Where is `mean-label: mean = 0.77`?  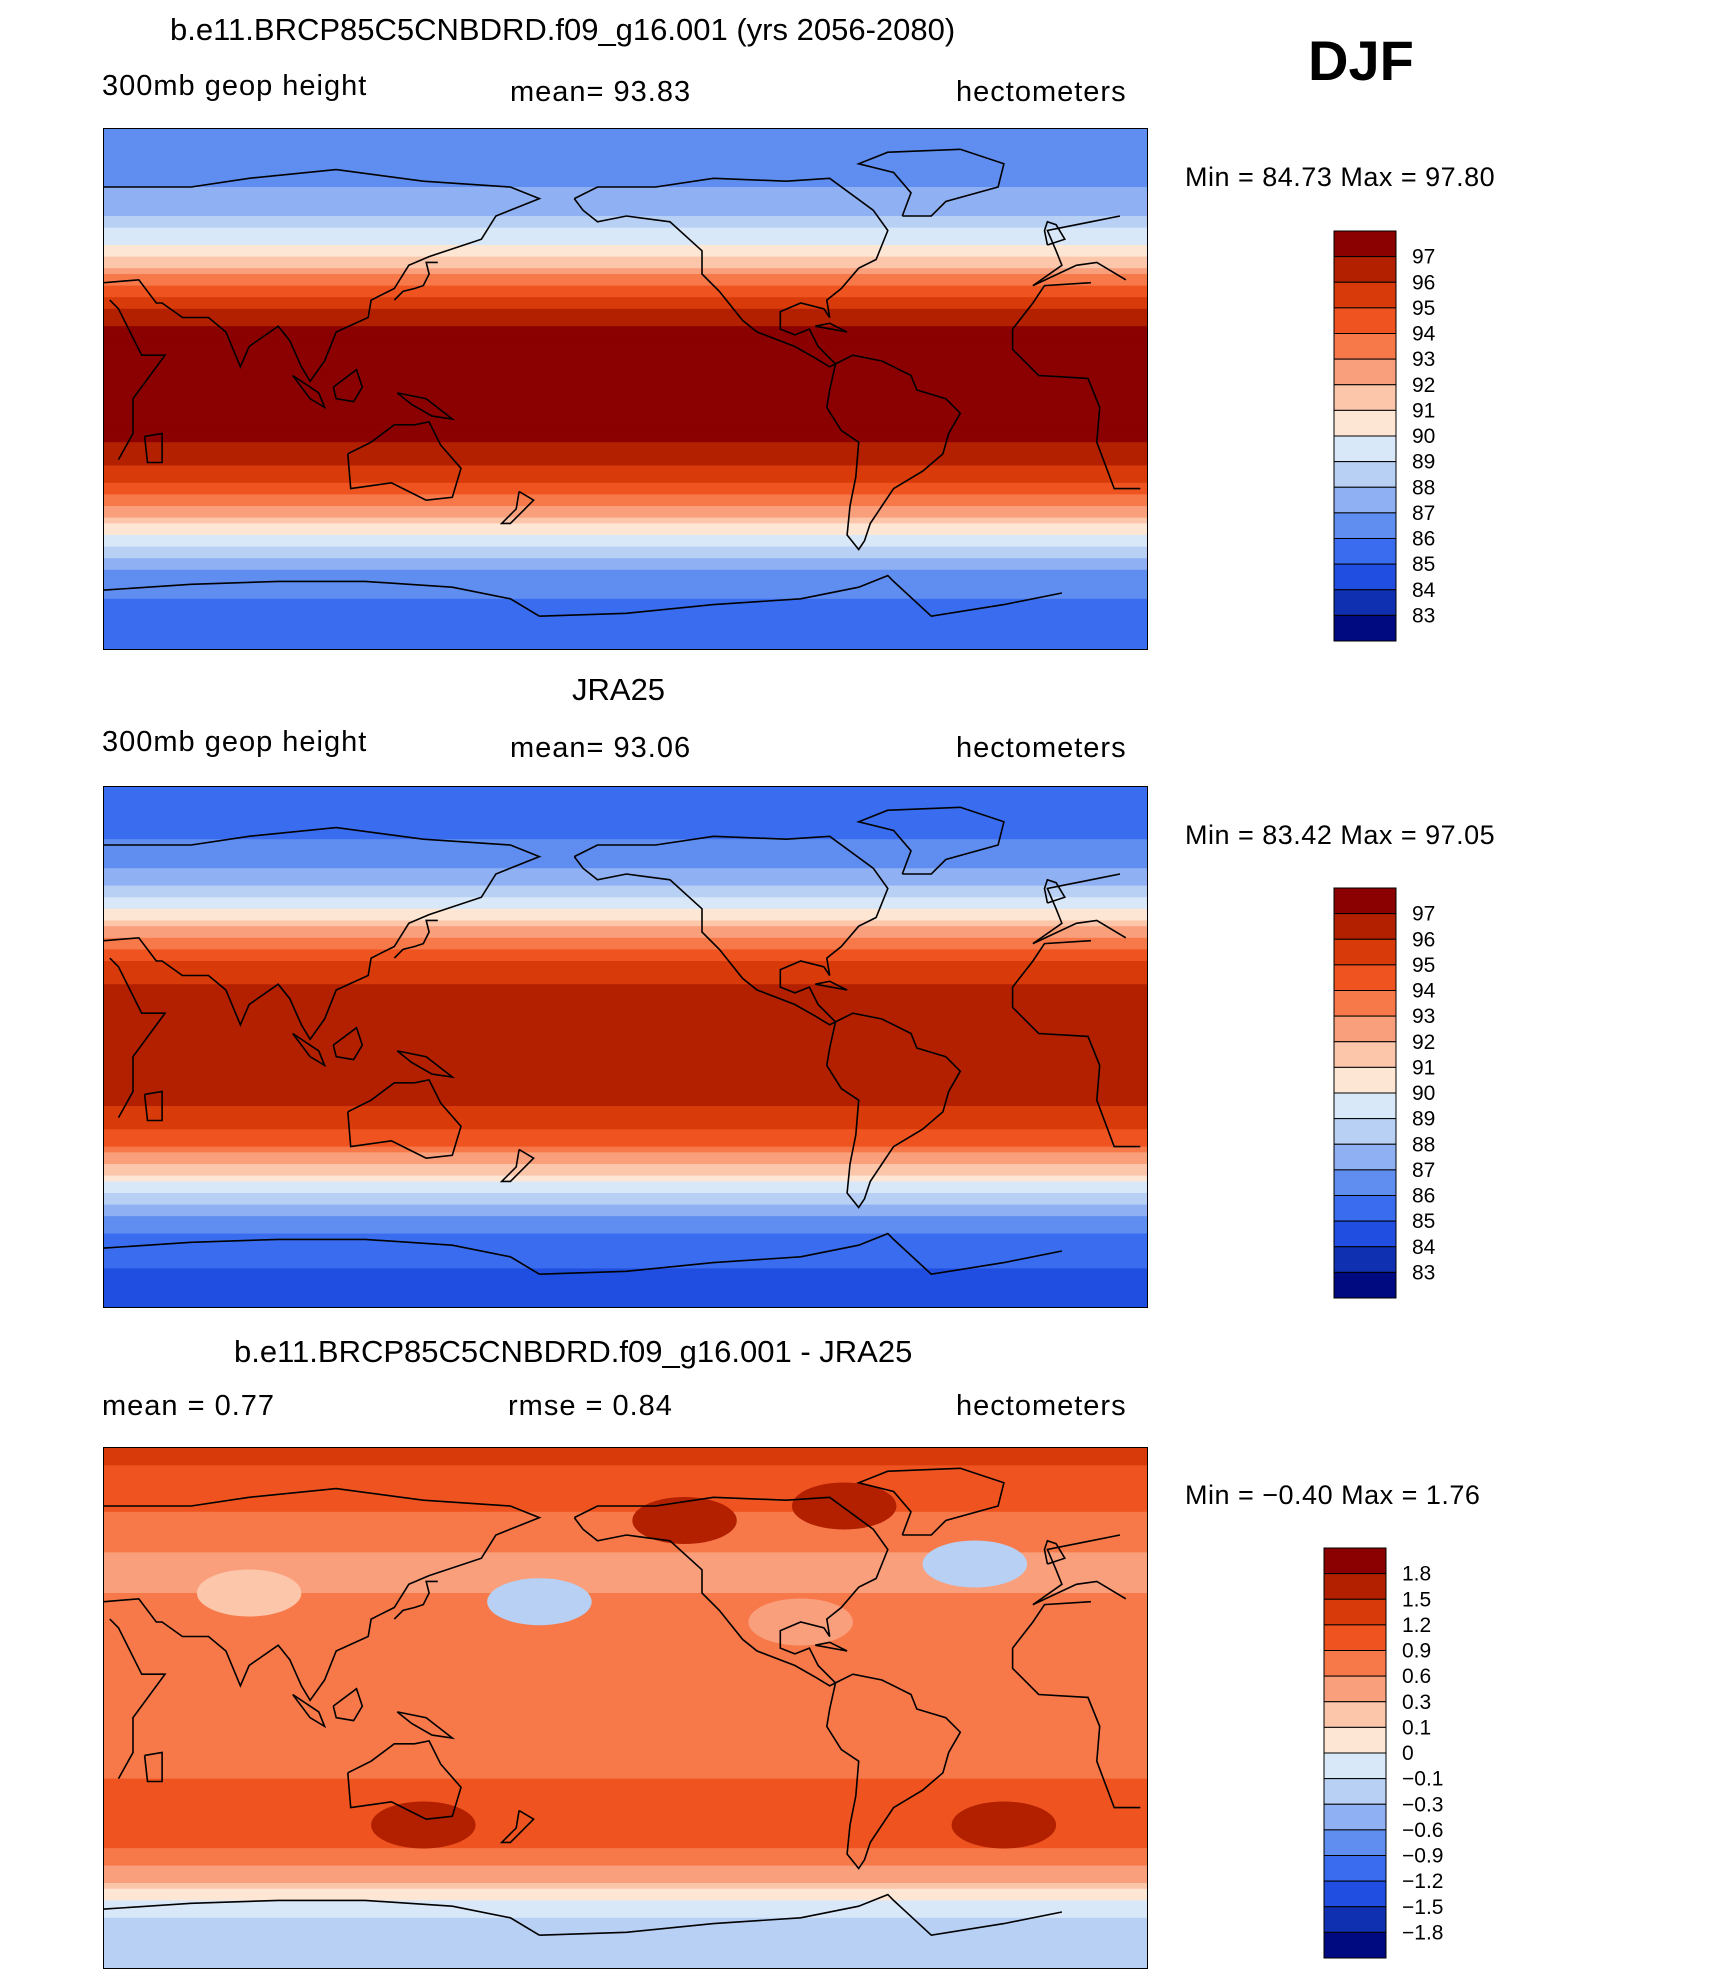
mean-label: mean = 0.77 is located at coordinates (189, 1406).